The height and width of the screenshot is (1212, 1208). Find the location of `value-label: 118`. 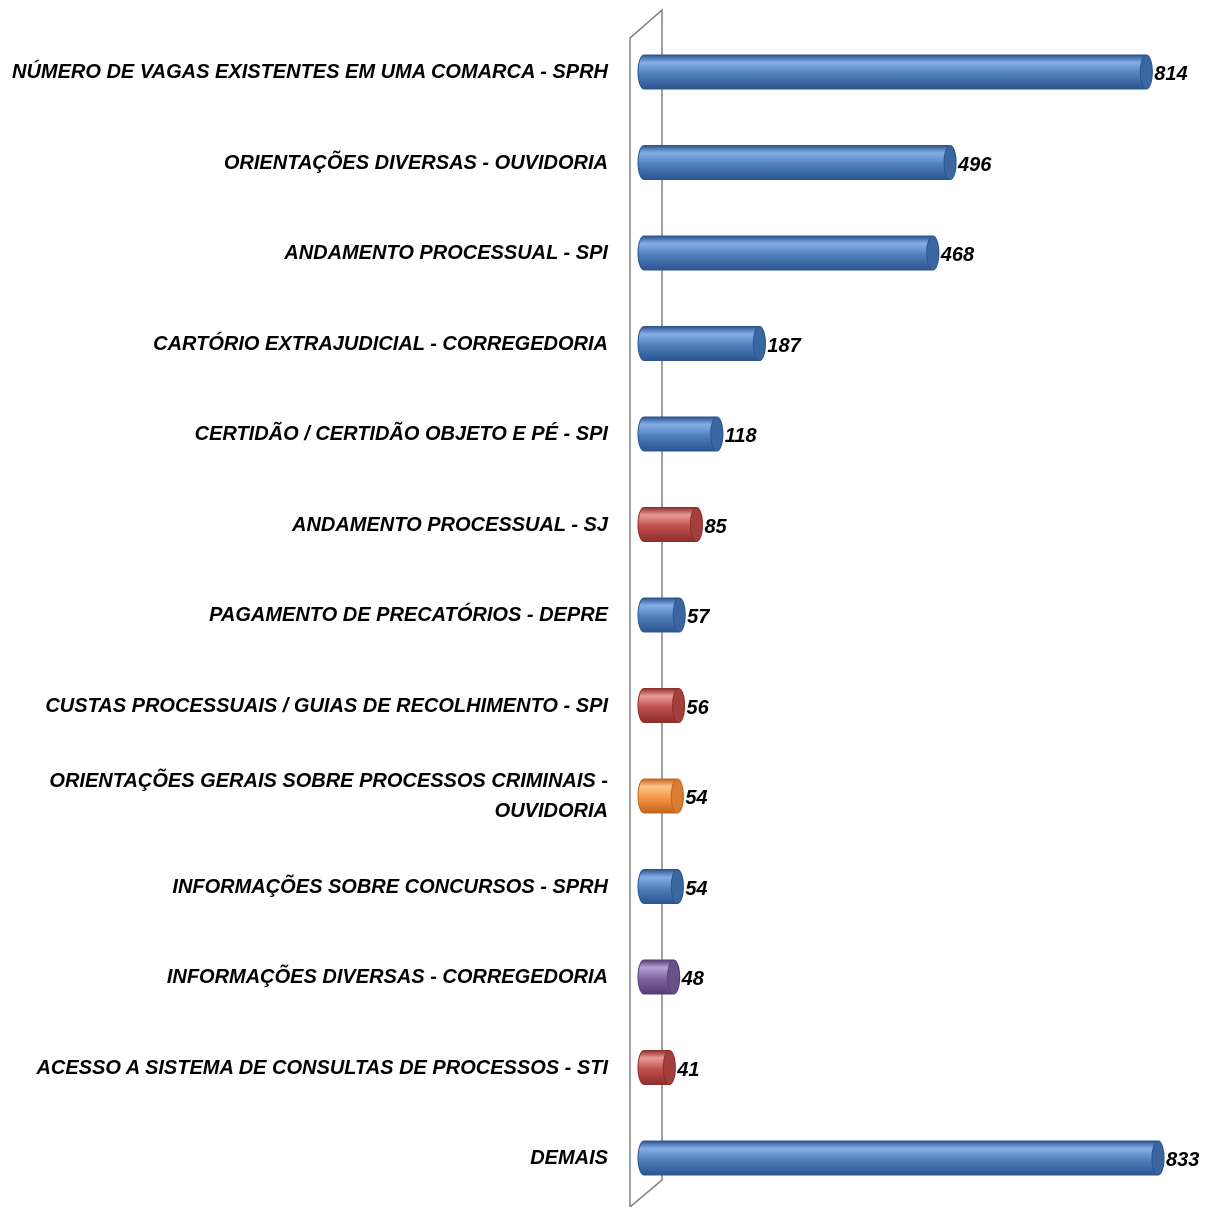

value-label: 118 is located at coordinates (740, 436).